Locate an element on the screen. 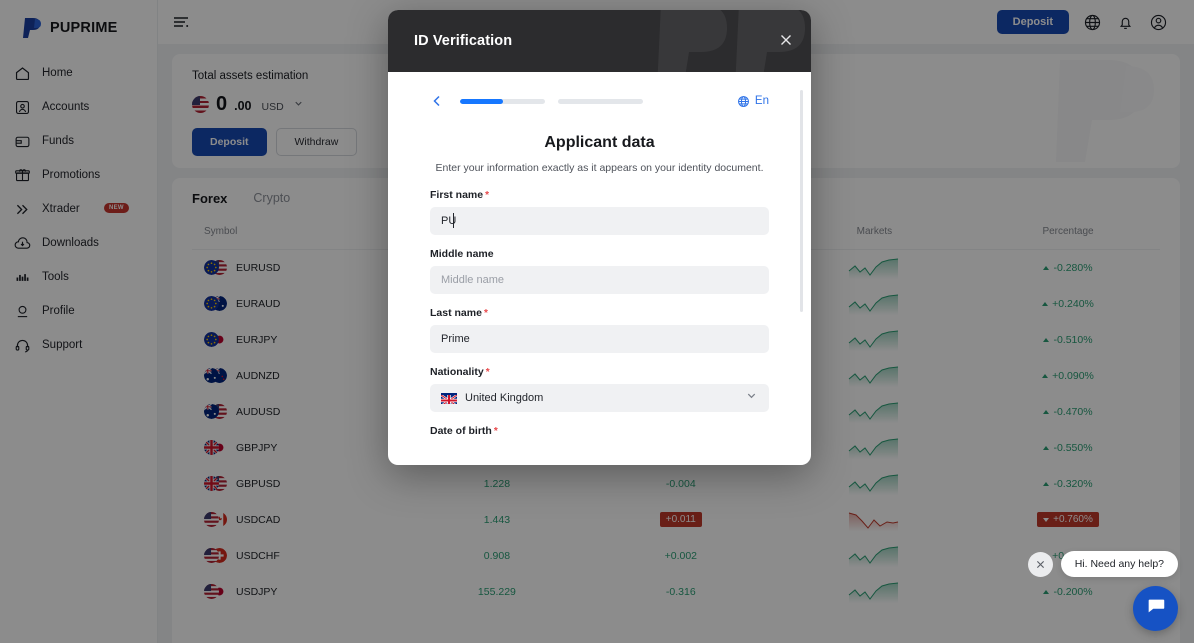 The image size is (1194, 643). cell-bid: 0.908 is located at coordinates (497, 555).